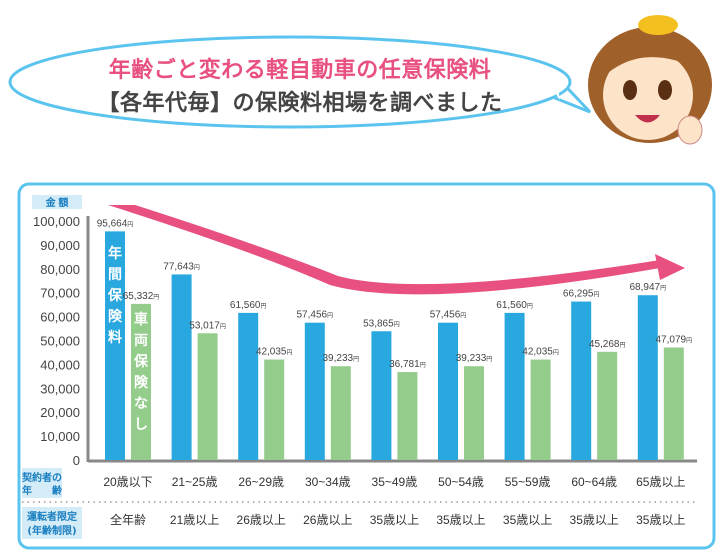 The image size is (725, 558). What do you see at coordinates (60, 245) in the screenshot?
I see `y-tick-label: 90,000` at bounding box center [60, 245].